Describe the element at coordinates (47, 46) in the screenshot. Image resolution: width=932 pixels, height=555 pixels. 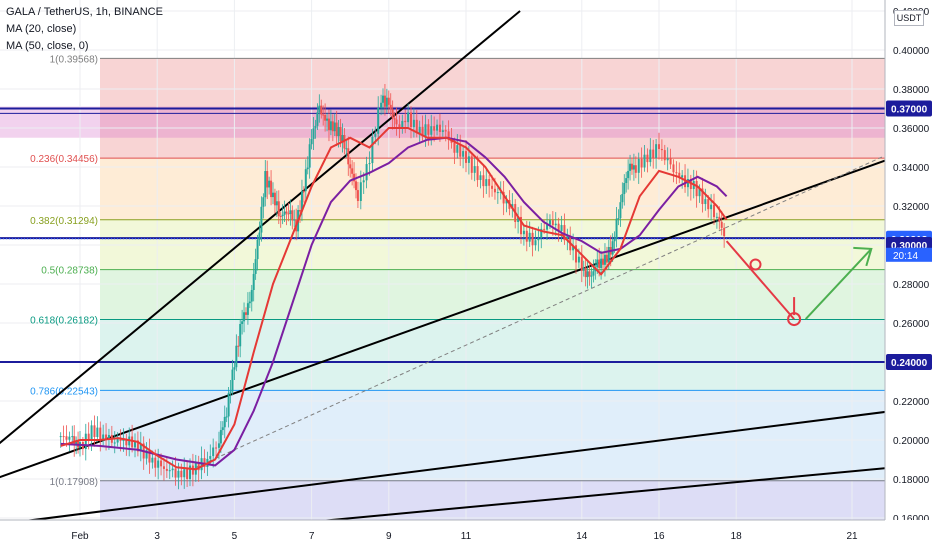
I see `ma50-legend: MA (50, close, 0)` at that location.